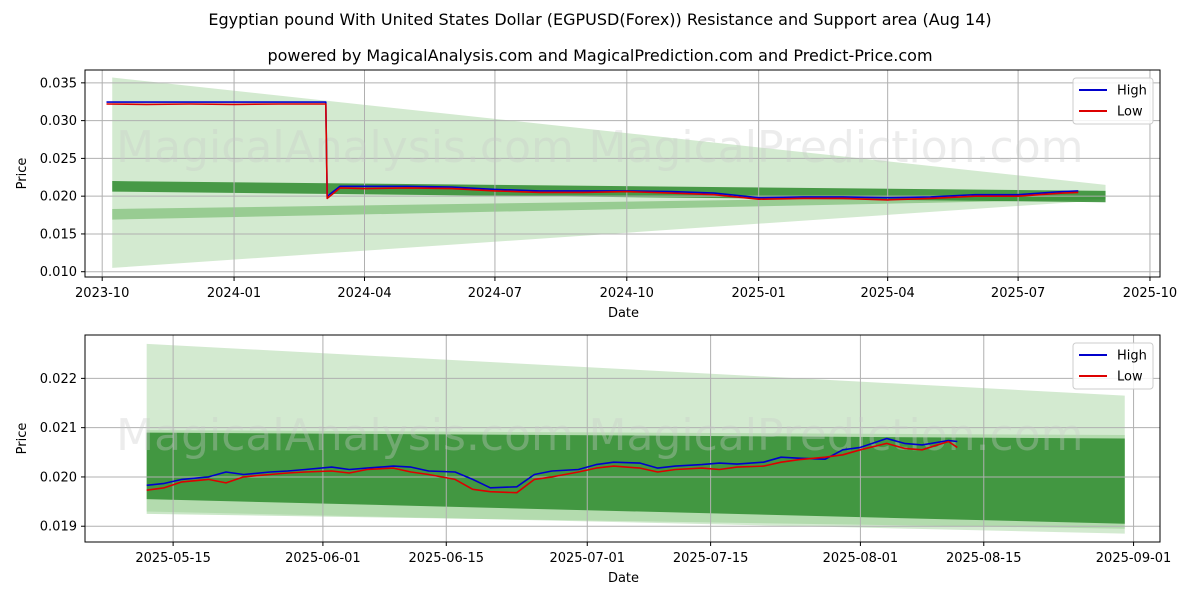  Describe the element at coordinates (58, 272) in the screenshot. I see `y-tick-label: 0.010` at that location.